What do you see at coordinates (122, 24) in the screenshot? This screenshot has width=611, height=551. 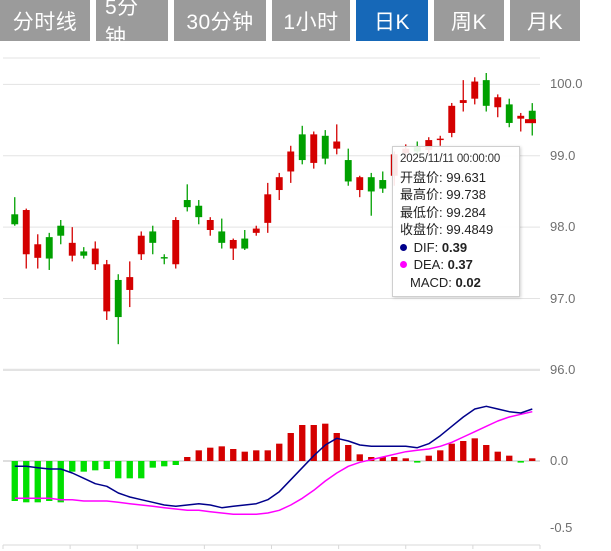 I see `timeframe-tab-label: 5分钟` at bounding box center [122, 24].